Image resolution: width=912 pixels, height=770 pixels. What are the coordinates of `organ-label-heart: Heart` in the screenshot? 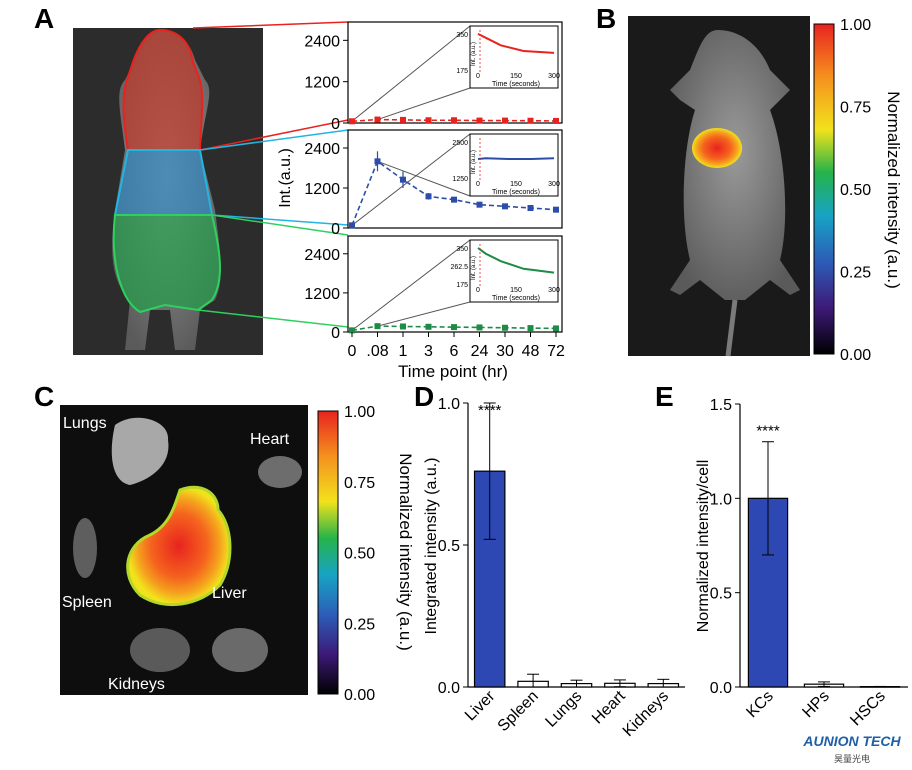 It's located at (270, 439).